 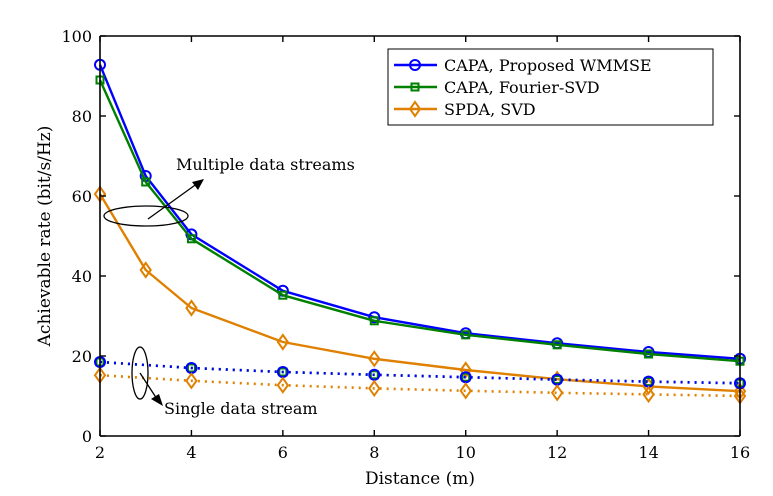 I want to click on legend-item: SPDA, SVD, so click(x=465, y=109).